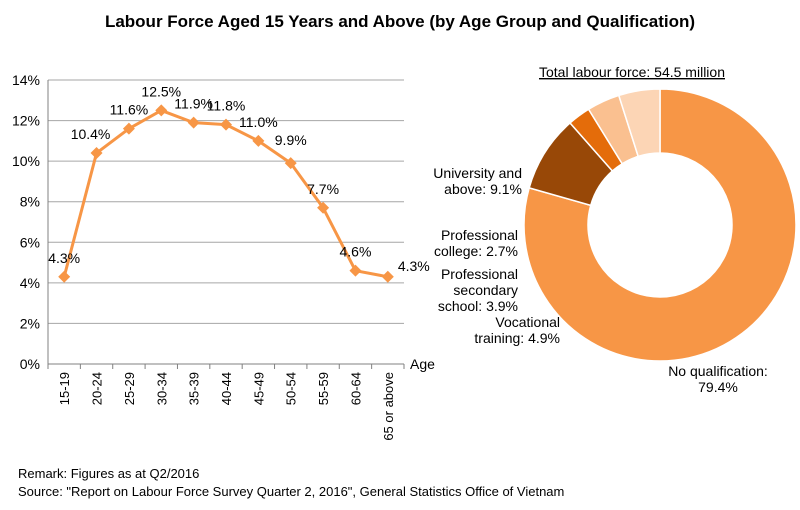  Describe the element at coordinates (91, 134) in the screenshot. I see `data-label: 10.4%` at that location.